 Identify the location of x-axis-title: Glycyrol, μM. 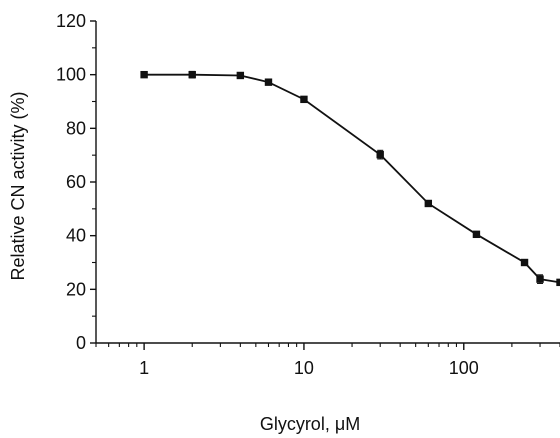
(310, 424).